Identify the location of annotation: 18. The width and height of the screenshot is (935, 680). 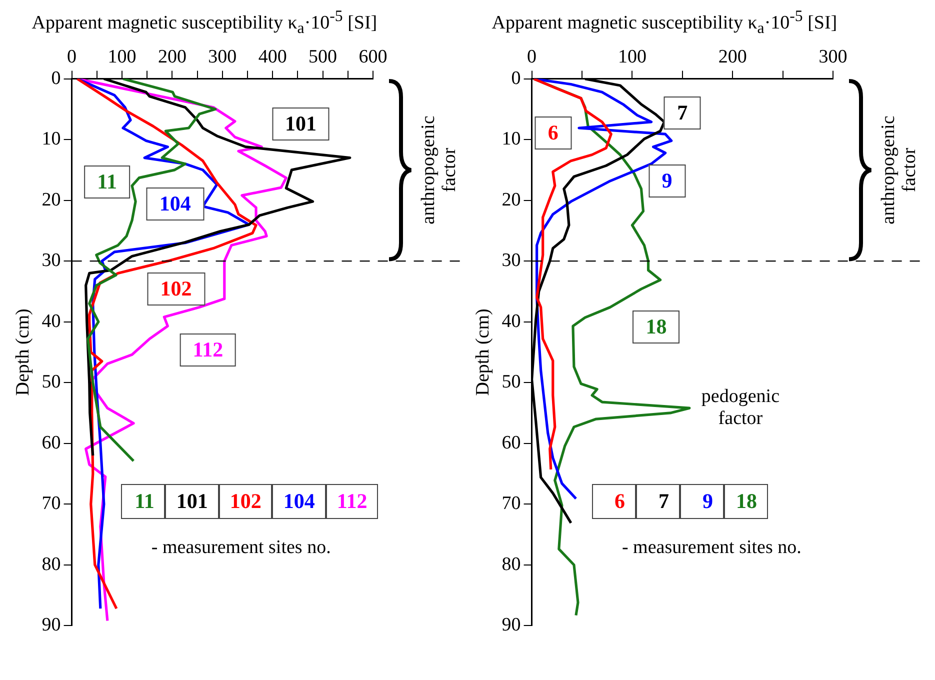
(746, 502).